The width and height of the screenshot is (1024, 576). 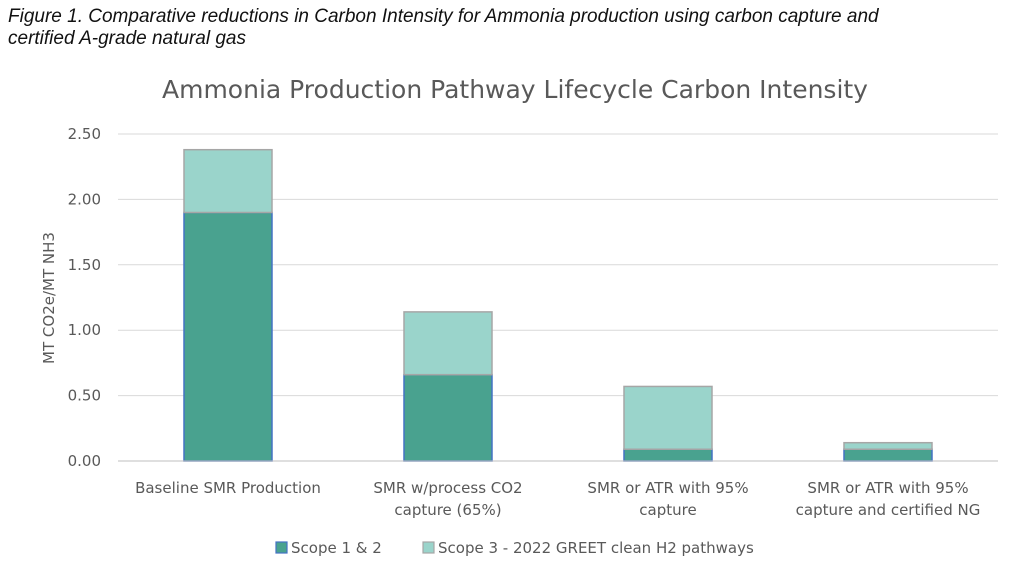 I want to click on legend-label: Scope 1 & 2, so click(x=336, y=548).